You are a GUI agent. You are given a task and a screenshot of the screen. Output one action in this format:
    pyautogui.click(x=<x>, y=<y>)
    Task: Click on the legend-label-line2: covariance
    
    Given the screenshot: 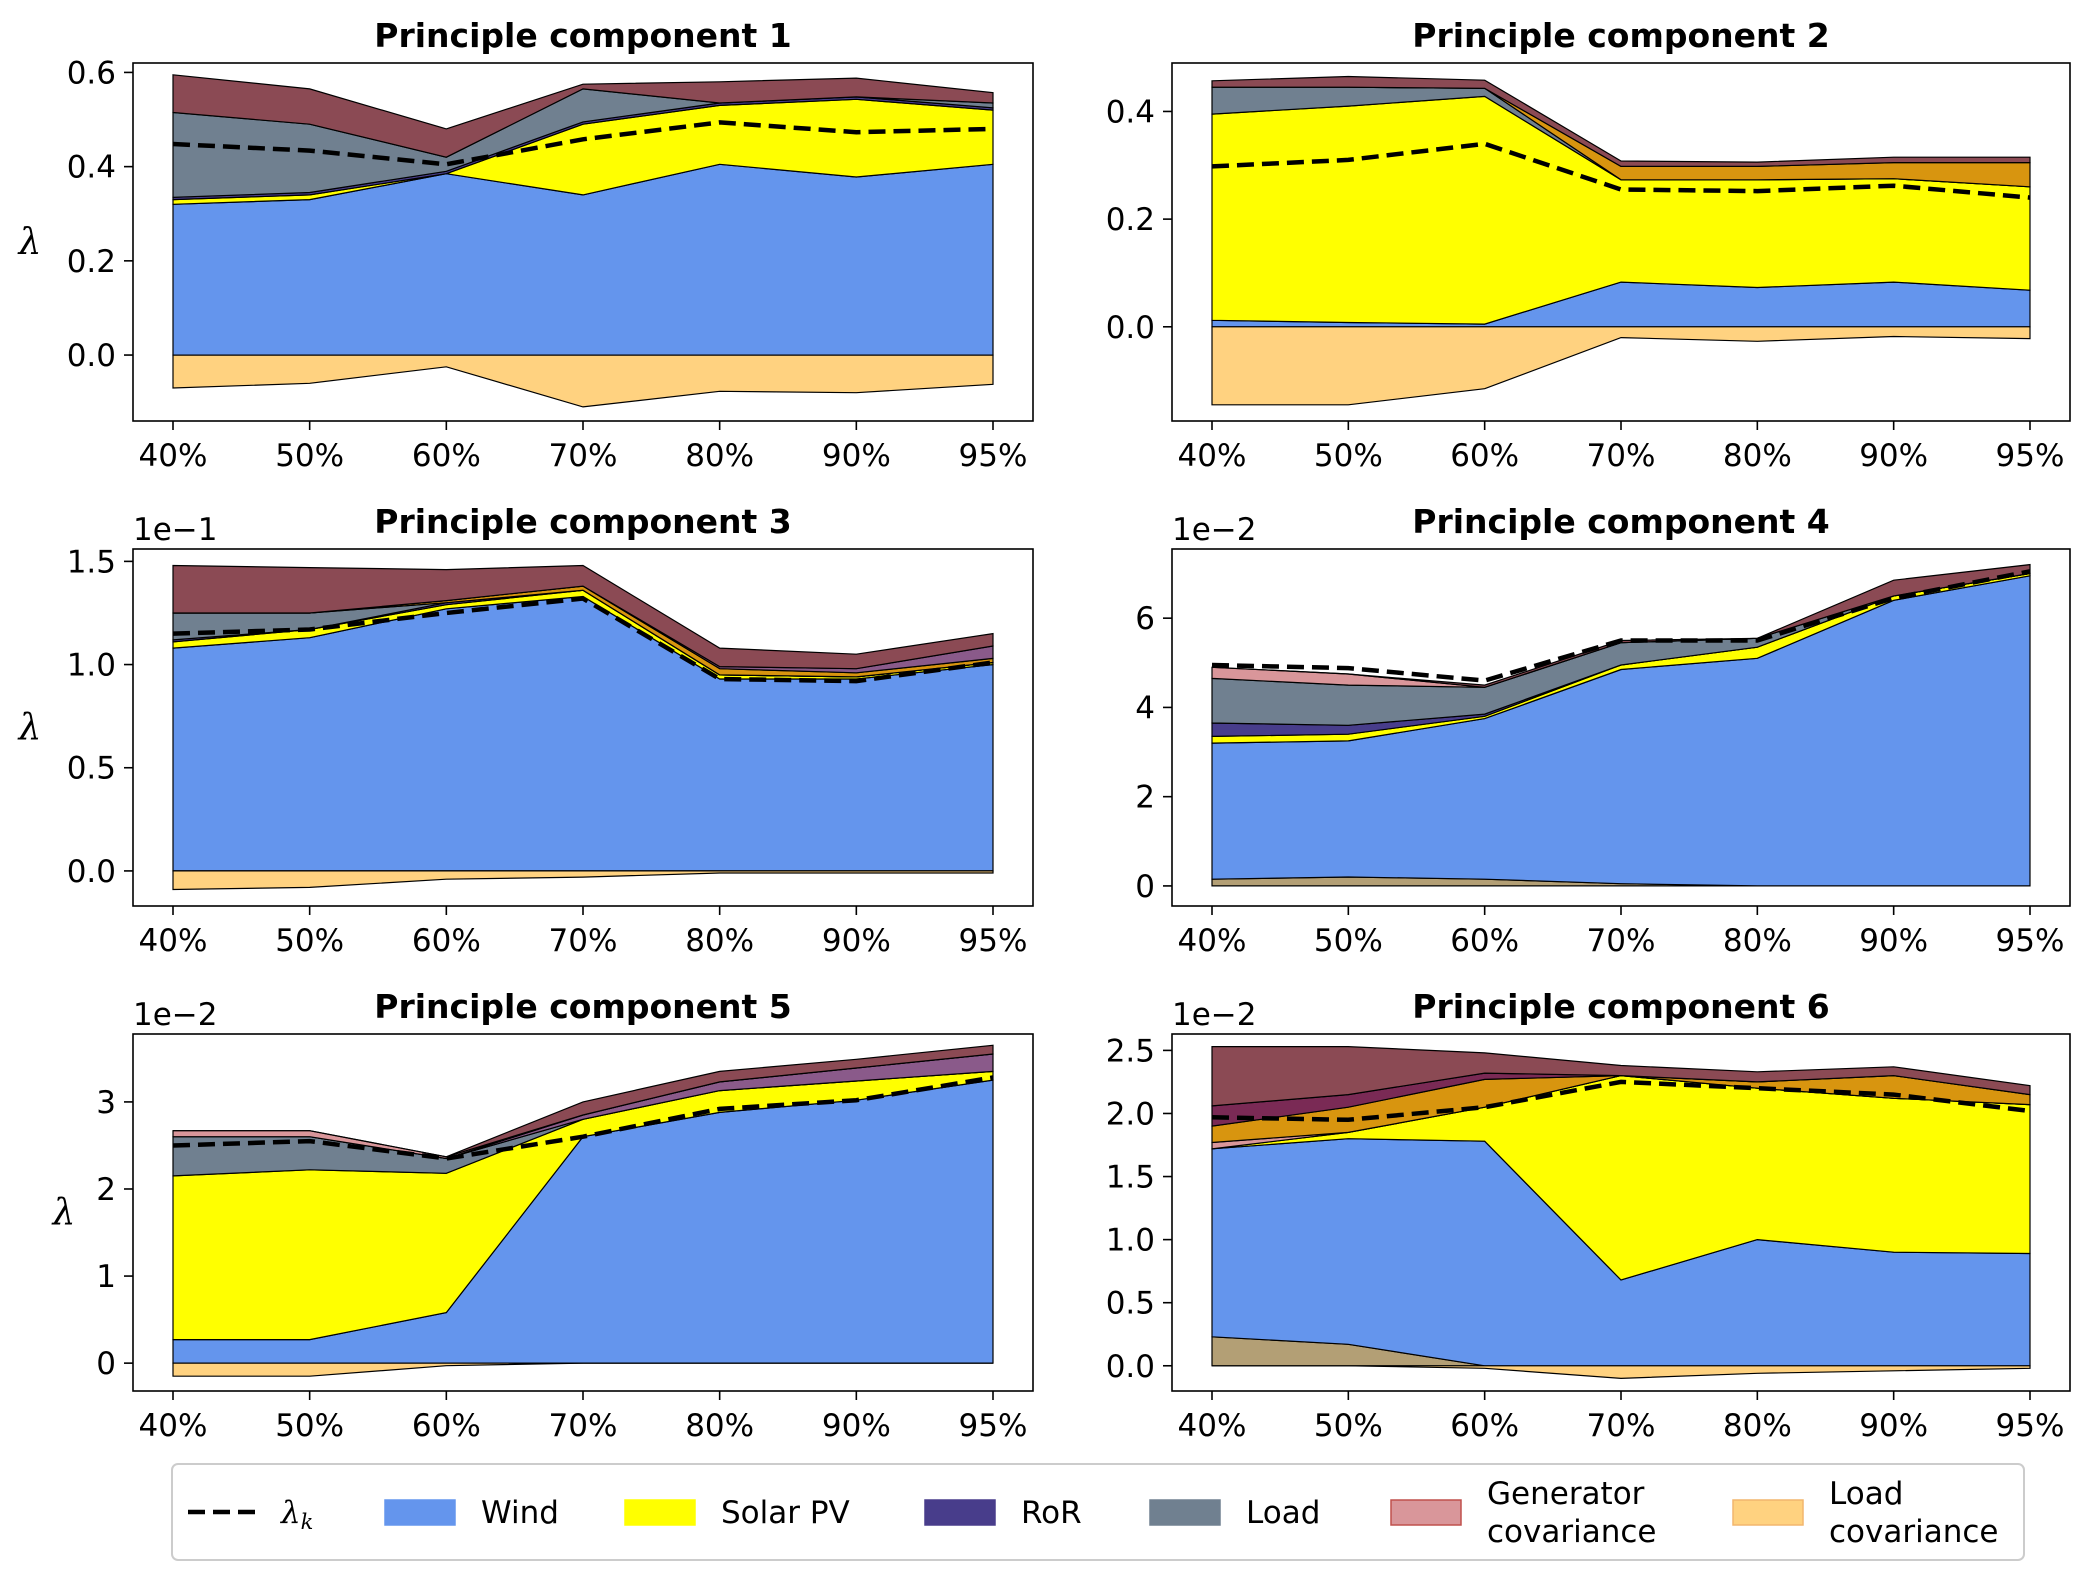 What is the action you would take?
    pyautogui.click(x=1913, y=1532)
    